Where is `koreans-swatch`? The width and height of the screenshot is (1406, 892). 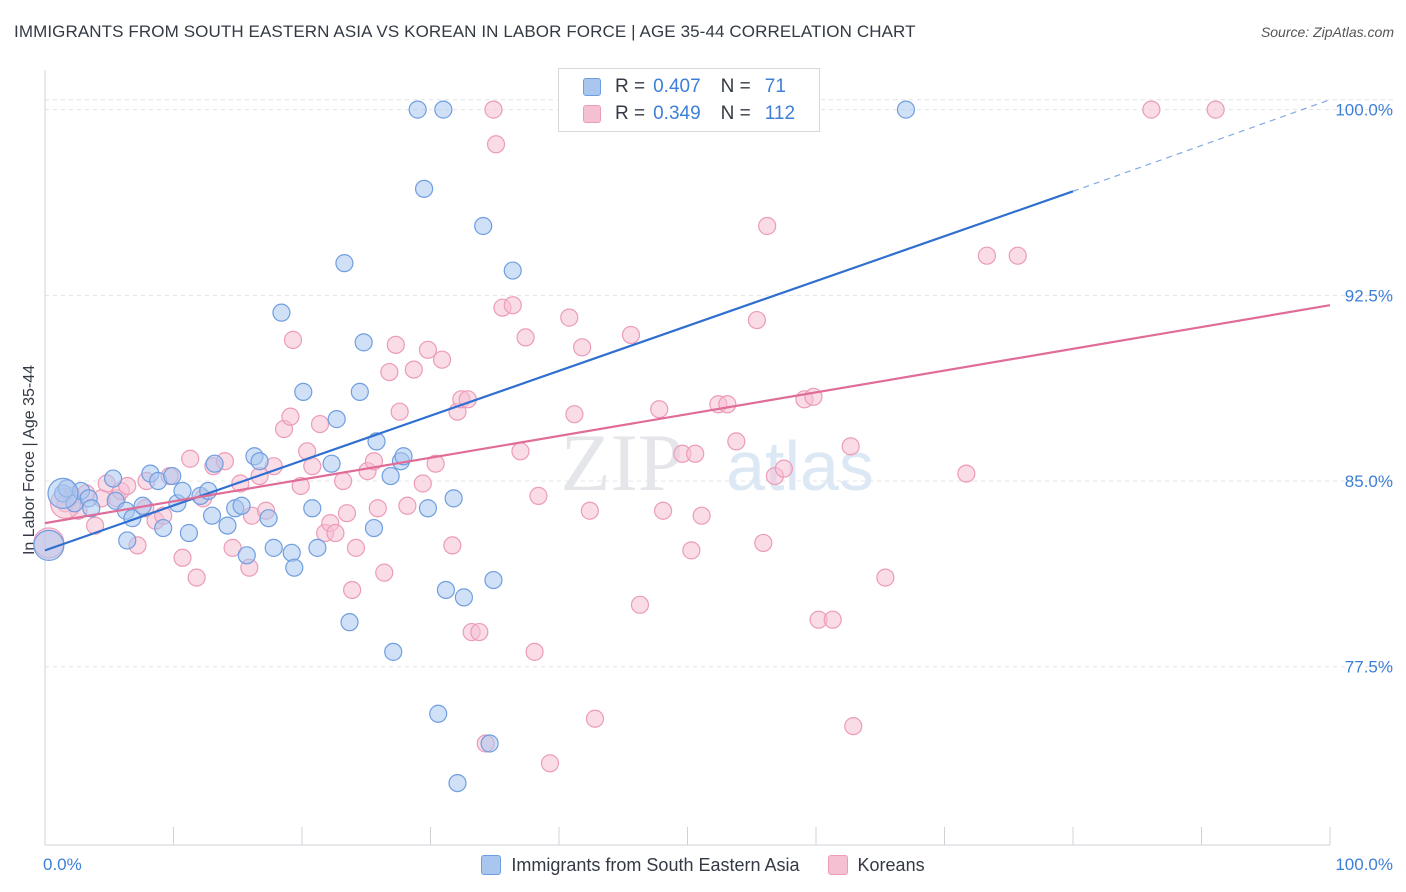
koreans-swatch is located at coordinates (592, 114).